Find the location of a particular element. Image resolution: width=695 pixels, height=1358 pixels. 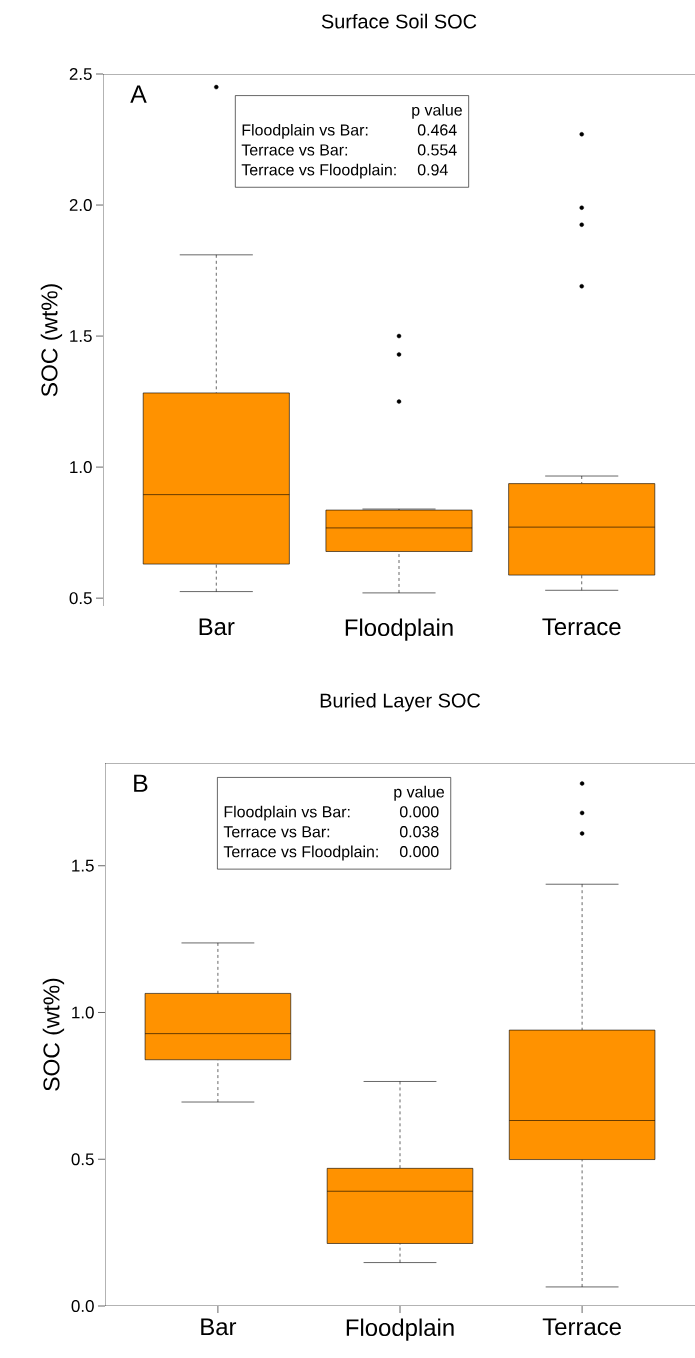

annotation: 0.94 is located at coordinates (432, 170).